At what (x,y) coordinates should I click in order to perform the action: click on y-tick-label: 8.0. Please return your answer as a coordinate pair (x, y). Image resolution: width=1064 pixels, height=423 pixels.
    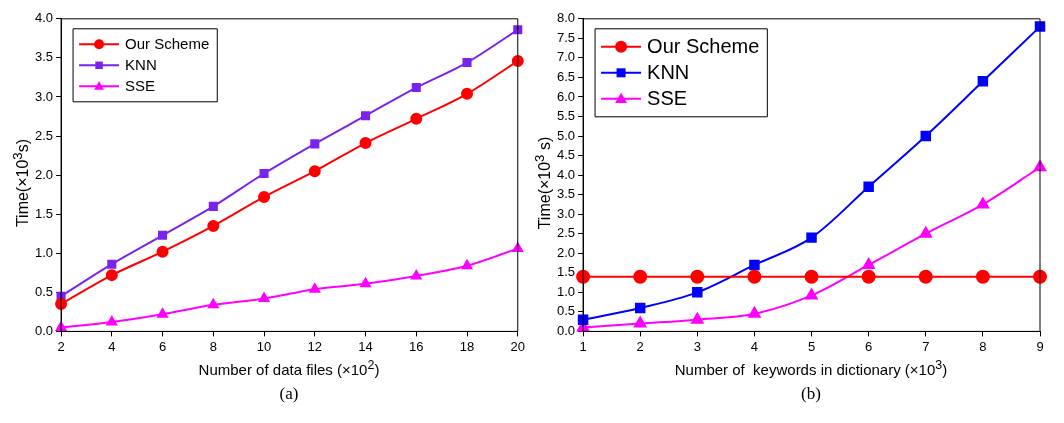
    Looking at the image, I should click on (566, 18).